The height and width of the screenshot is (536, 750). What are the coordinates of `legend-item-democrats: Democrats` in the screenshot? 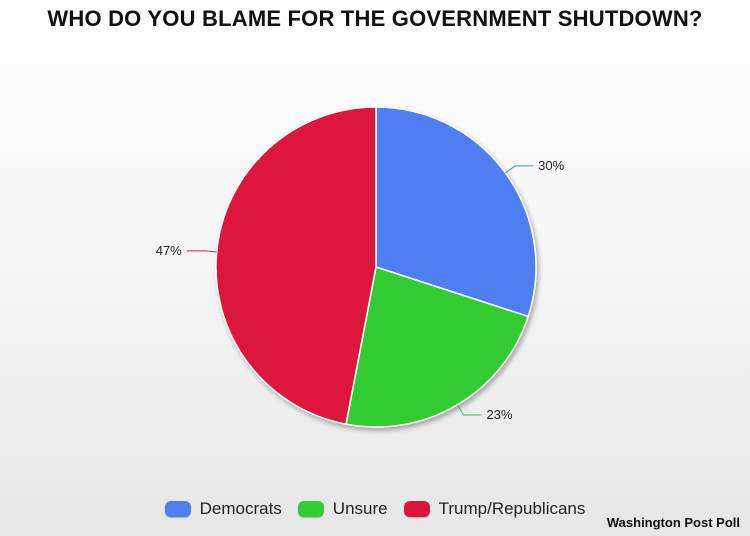 It's located at (223, 509).